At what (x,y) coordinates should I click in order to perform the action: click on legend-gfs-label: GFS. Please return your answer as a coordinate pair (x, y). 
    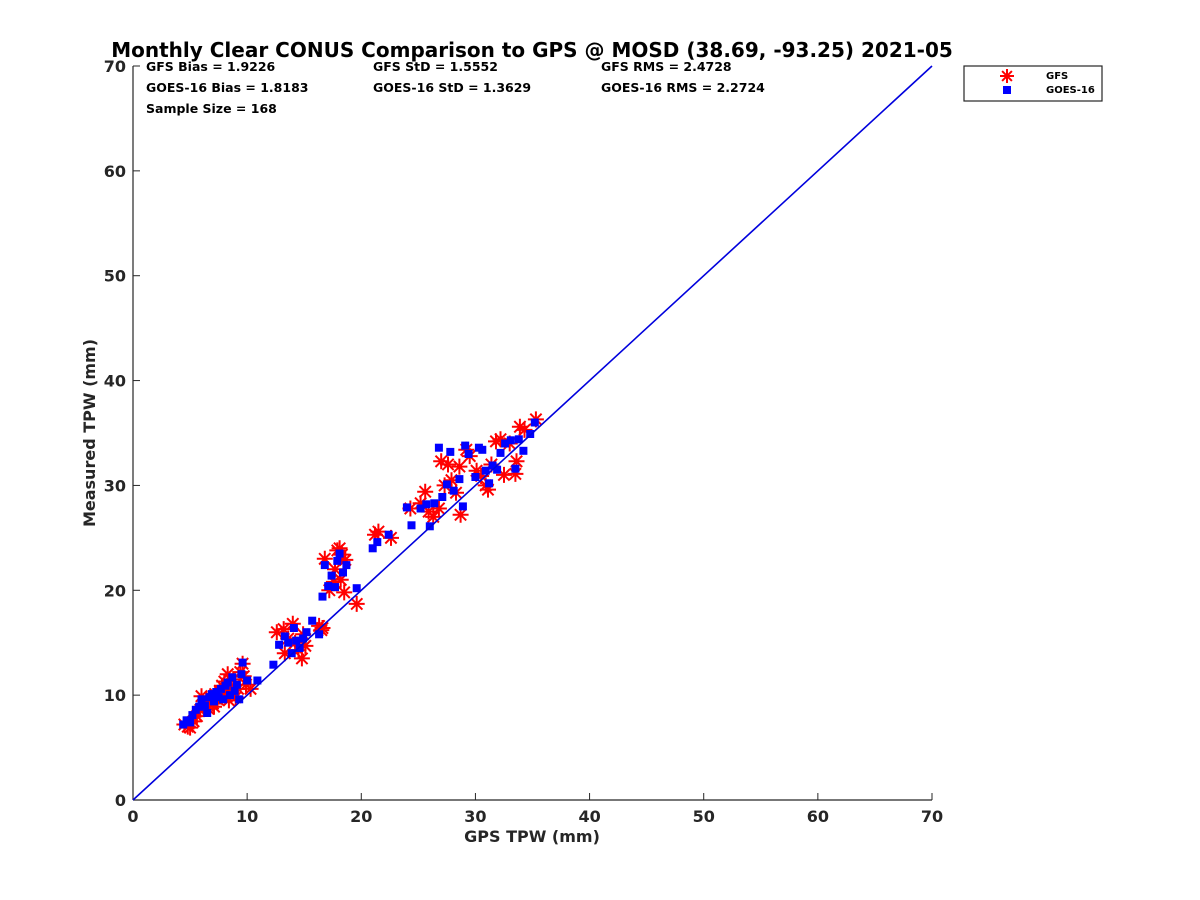
    Looking at the image, I should click on (1057, 76).